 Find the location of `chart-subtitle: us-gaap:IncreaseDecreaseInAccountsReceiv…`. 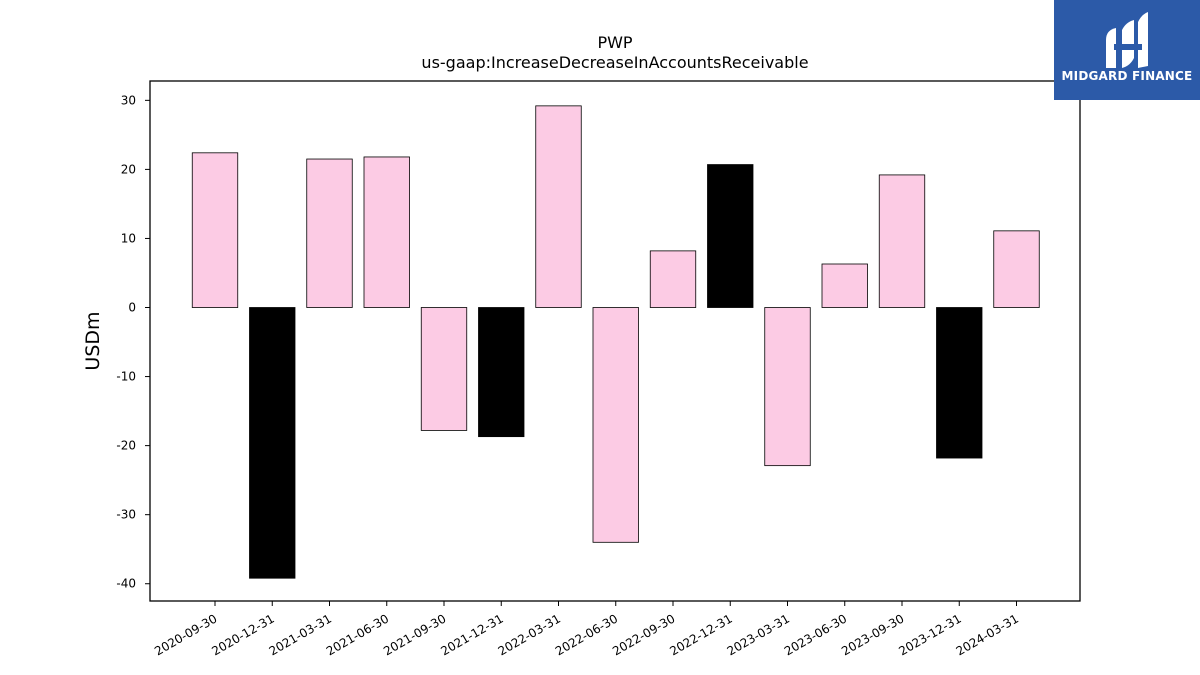

chart-subtitle: us-gaap:IncreaseDecreaseInAccountsReceiv… is located at coordinates (614, 62).